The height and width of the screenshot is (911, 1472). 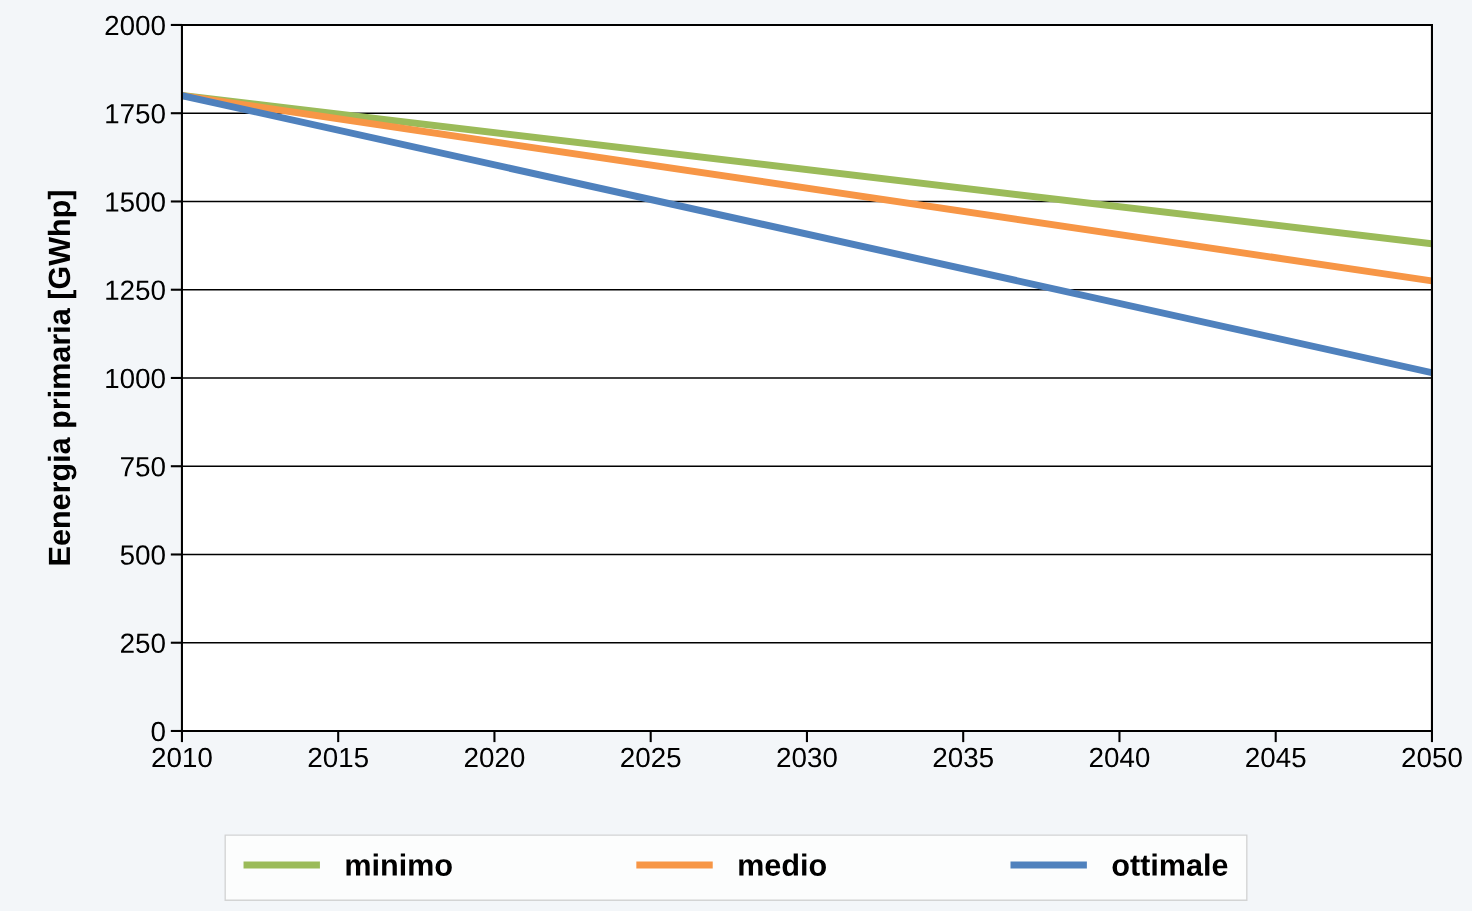 I want to click on y-tick-label: 1500, so click(x=135, y=202).